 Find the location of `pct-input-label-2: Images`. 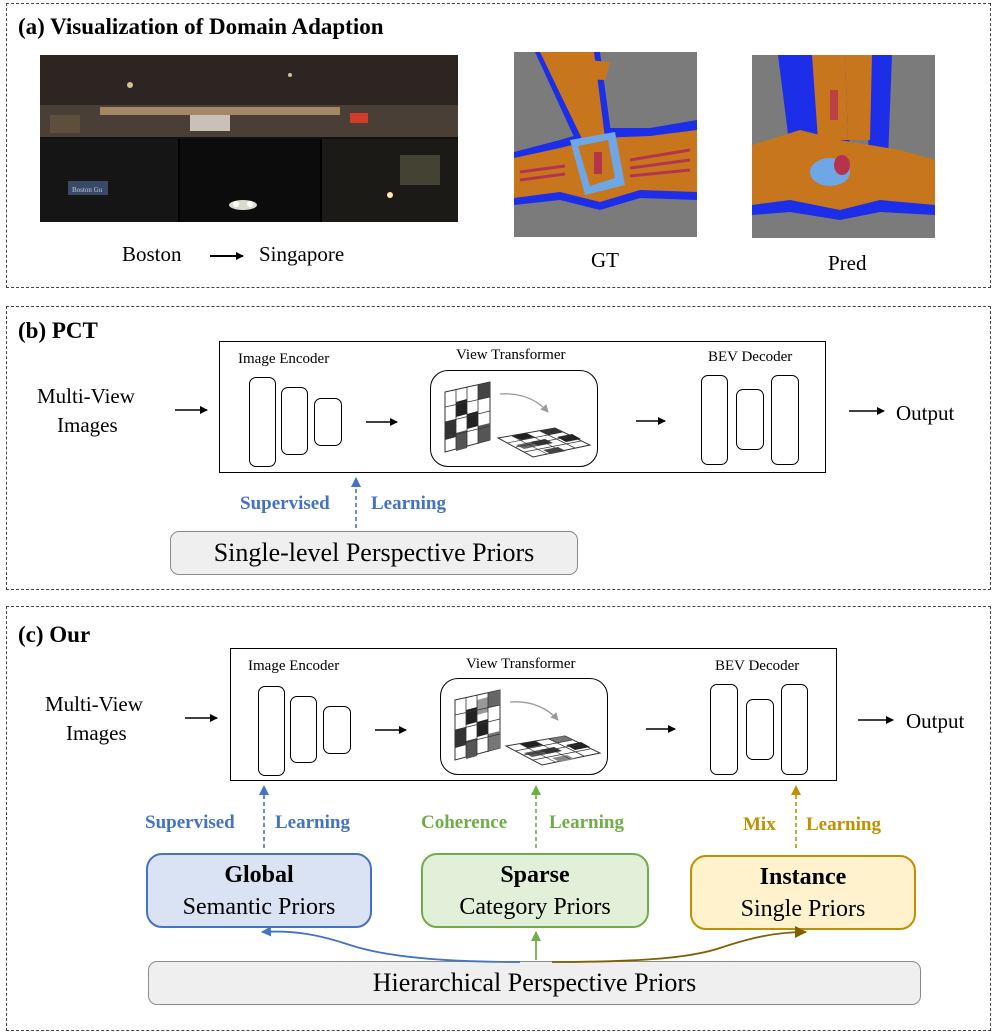

pct-input-label-2: Images is located at coordinates (87, 425).